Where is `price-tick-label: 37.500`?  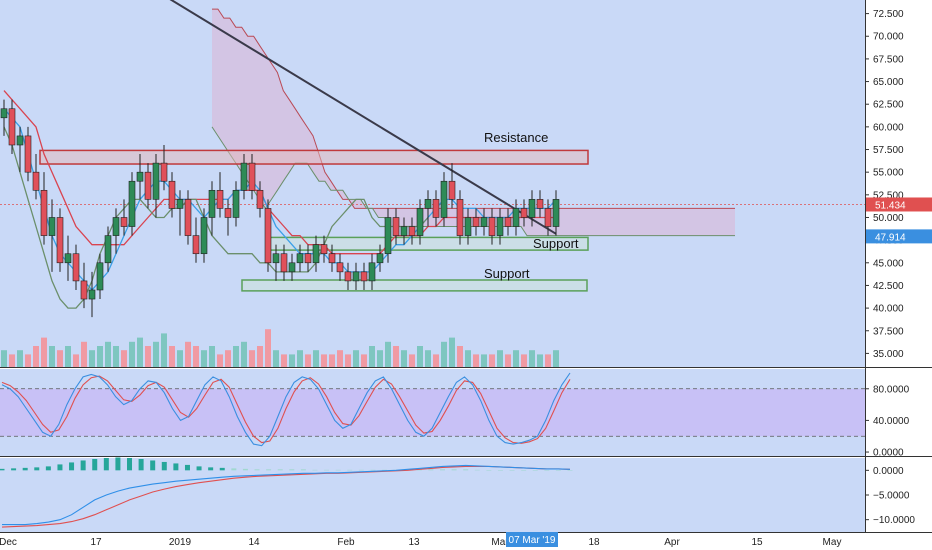
price-tick-label: 37.500 is located at coordinates (888, 331).